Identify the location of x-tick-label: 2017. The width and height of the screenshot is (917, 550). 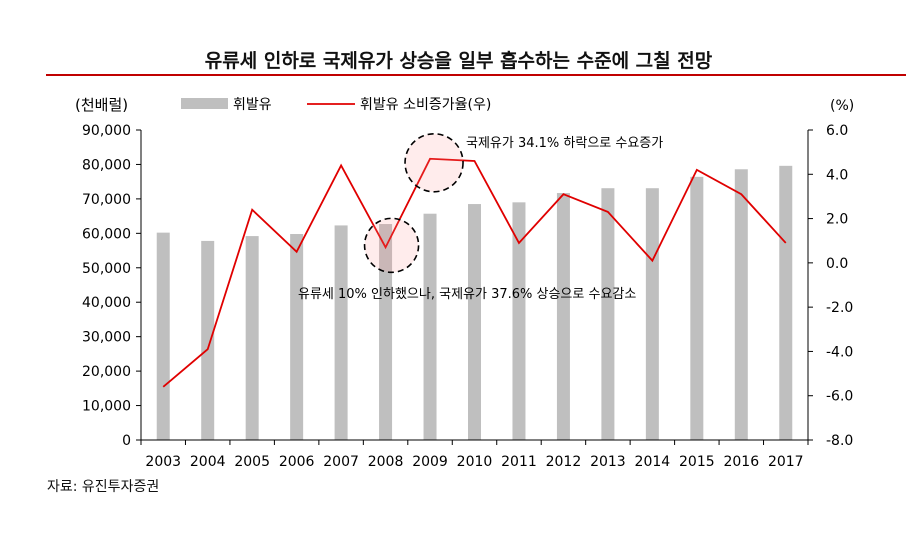
(786, 462).